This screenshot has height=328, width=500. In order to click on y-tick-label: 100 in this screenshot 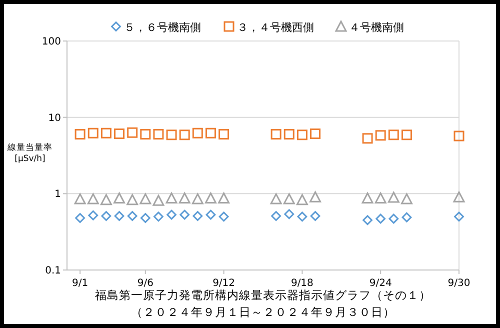, I will do `click(51, 42)`.